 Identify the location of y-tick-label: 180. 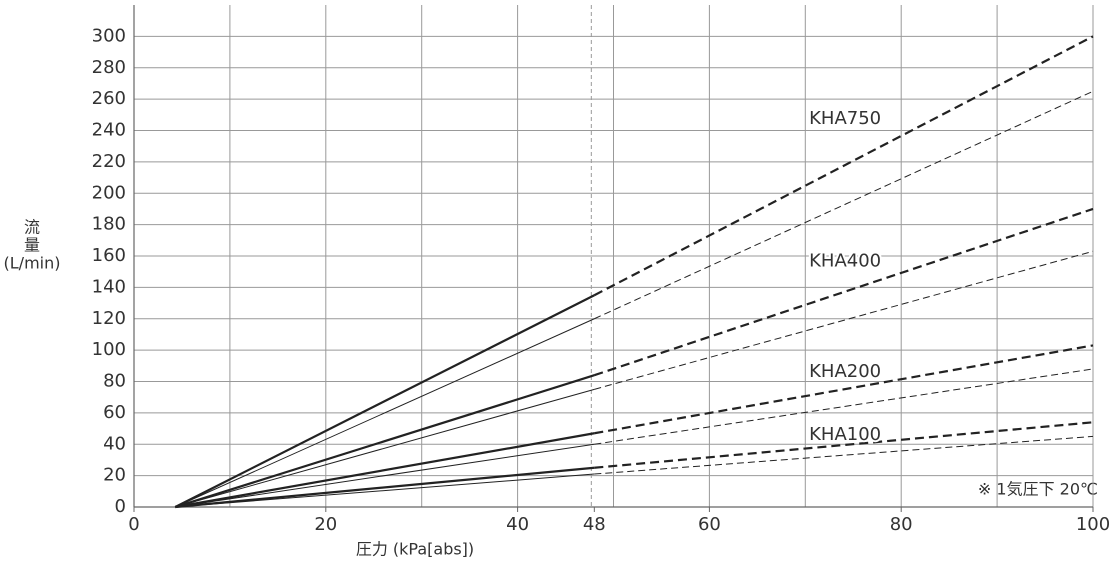
(109, 224).